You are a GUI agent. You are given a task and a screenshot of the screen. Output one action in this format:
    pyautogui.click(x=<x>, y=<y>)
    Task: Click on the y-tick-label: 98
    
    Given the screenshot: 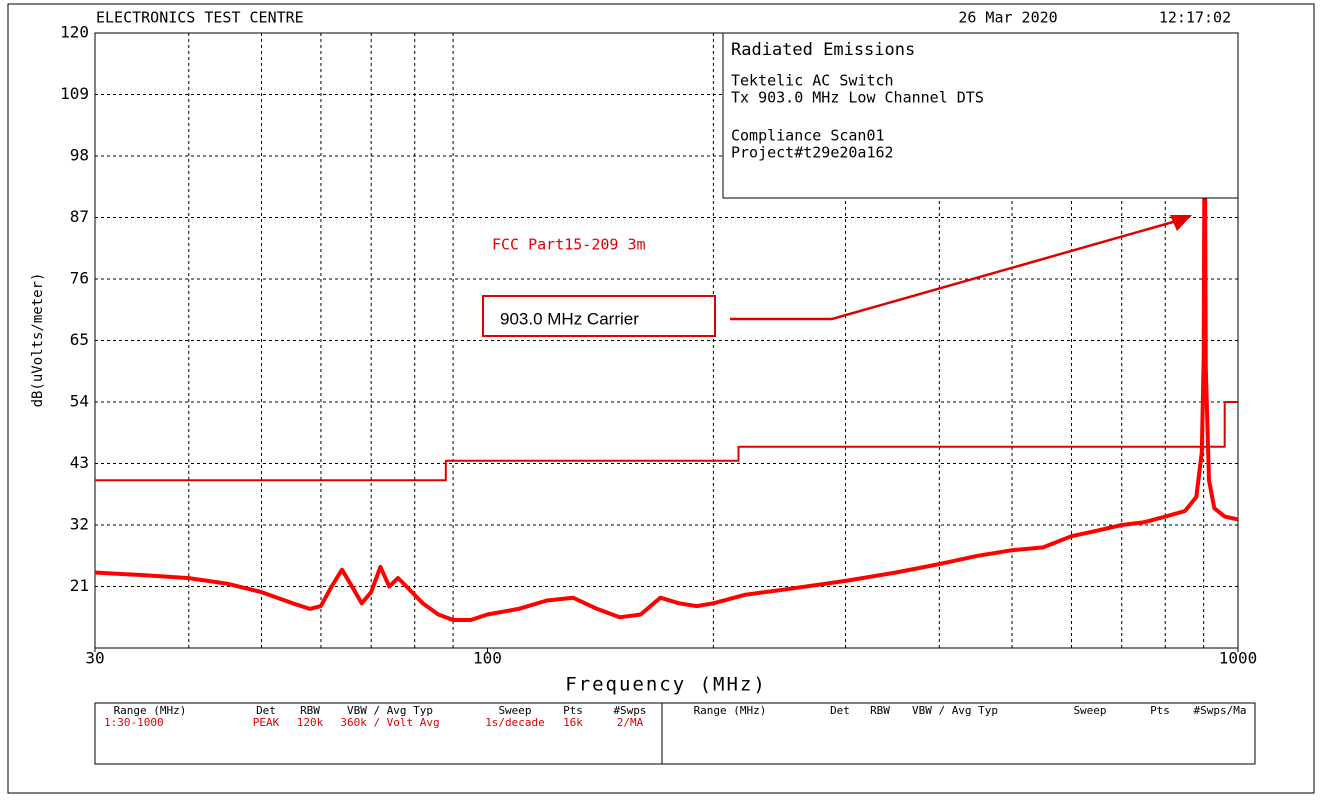 What is the action you would take?
    pyautogui.click(x=79, y=155)
    